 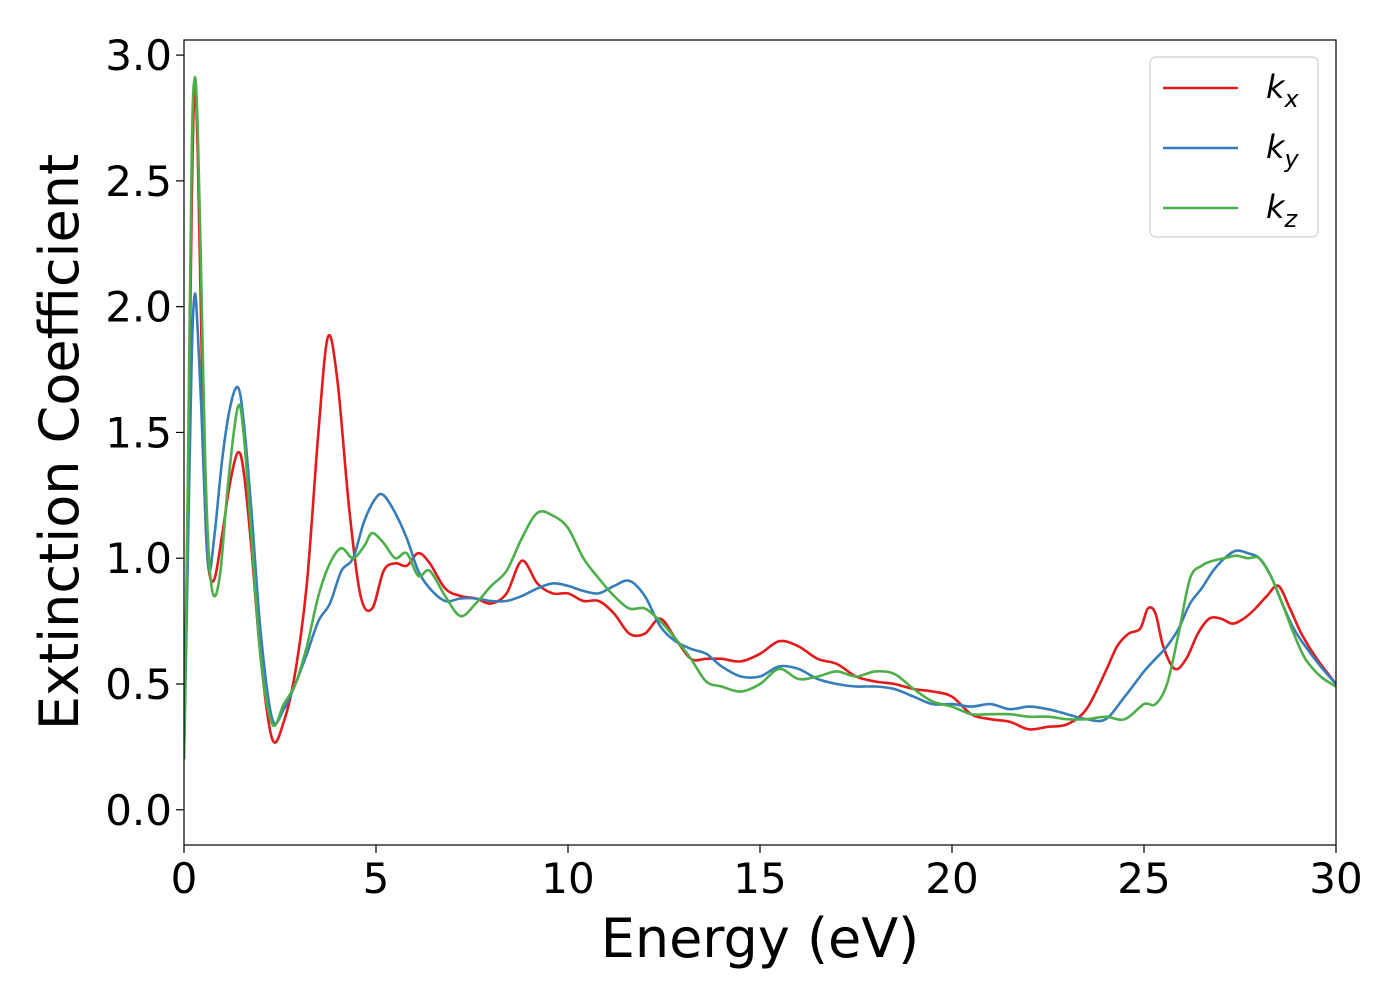 I want to click on y-axis: 0.0 0.5 1.0 1.5 2.0 2.5 3.0, so click(x=144, y=433).